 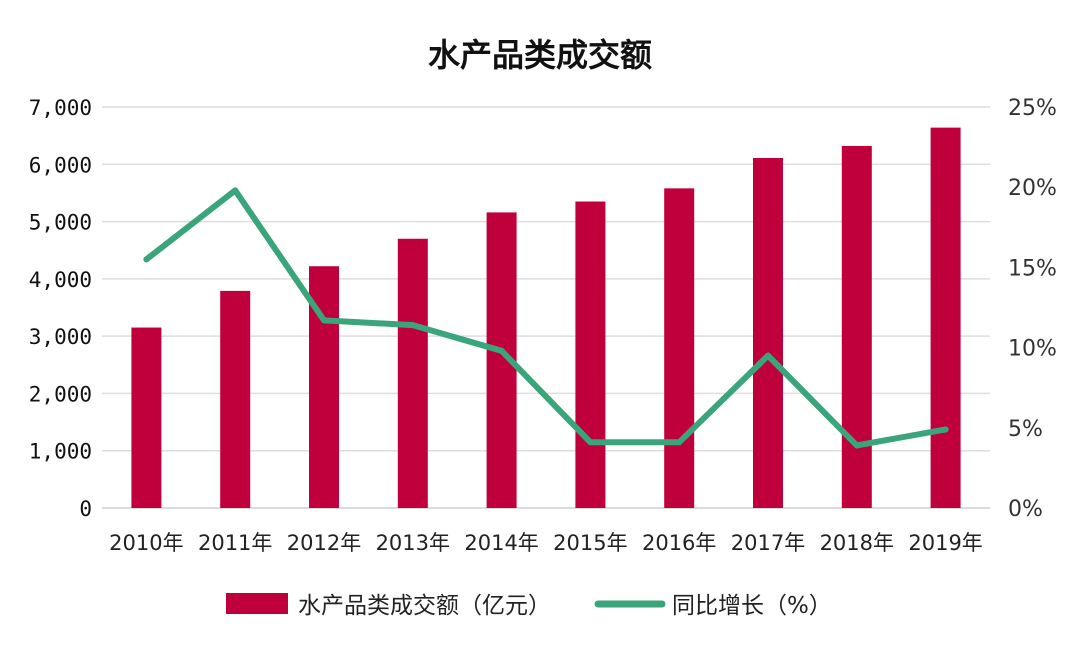 What do you see at coordinates (60, 108) in the screenshot?
I see `y-left-tick-label: 7,000` at bounding box center [60, 108].